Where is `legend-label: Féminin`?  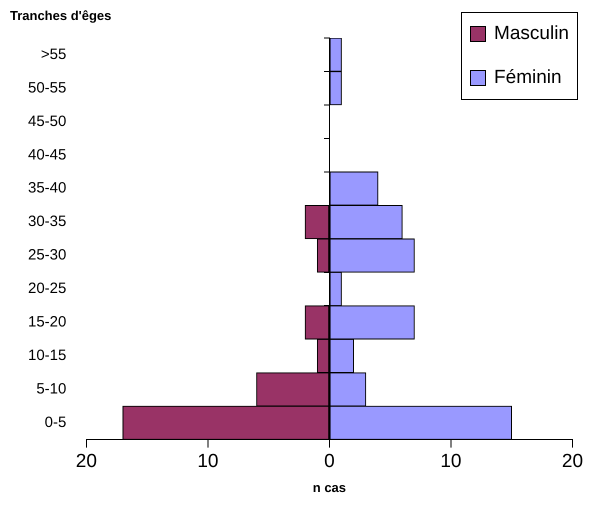
legend-label: Féminin is located at coordinates (528, 78).